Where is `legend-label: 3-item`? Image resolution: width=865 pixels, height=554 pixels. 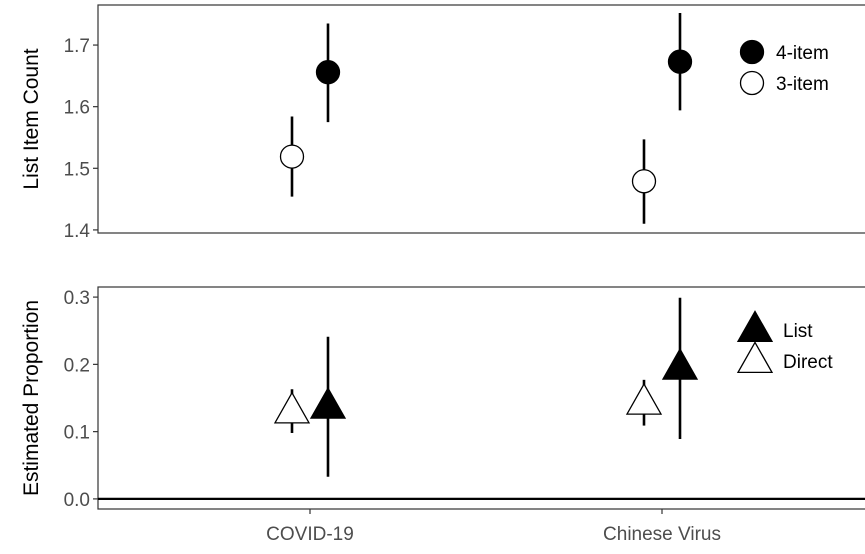
legend-label: 3-item is located at coordinates (802, 84).